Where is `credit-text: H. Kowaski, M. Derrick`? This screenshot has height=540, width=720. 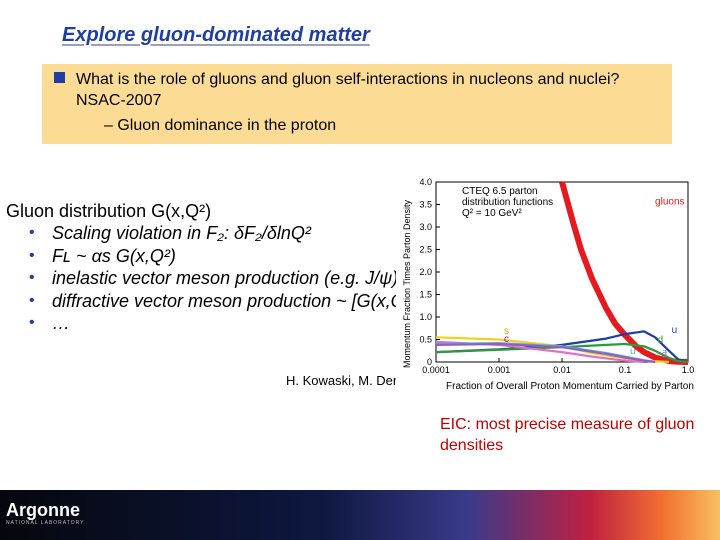 credit-text: H. Kowaski, M. Derrick is located at coordinates (352, 380).